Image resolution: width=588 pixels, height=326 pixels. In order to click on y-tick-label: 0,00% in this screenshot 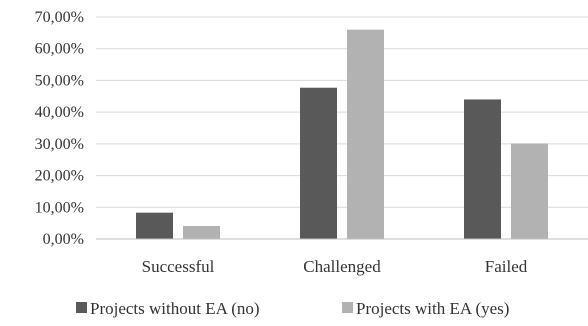, I will do `click(63, 239)`.